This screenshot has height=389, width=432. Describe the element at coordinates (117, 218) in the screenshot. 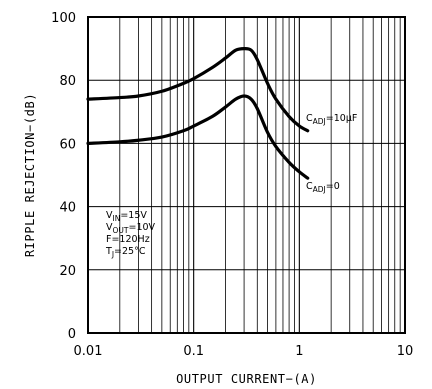

I see `condition-0-sub: IN` at that location.